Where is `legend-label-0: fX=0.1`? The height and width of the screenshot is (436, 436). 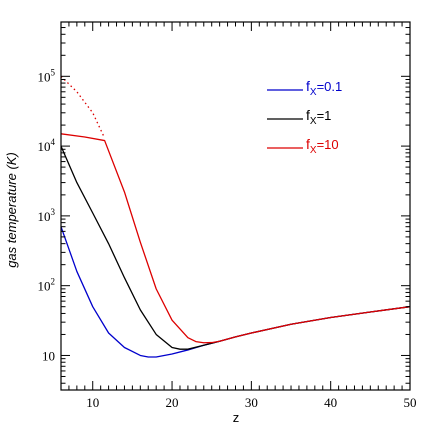
legend-label-0: fX=0.1 is located at coordinates (324, 88).